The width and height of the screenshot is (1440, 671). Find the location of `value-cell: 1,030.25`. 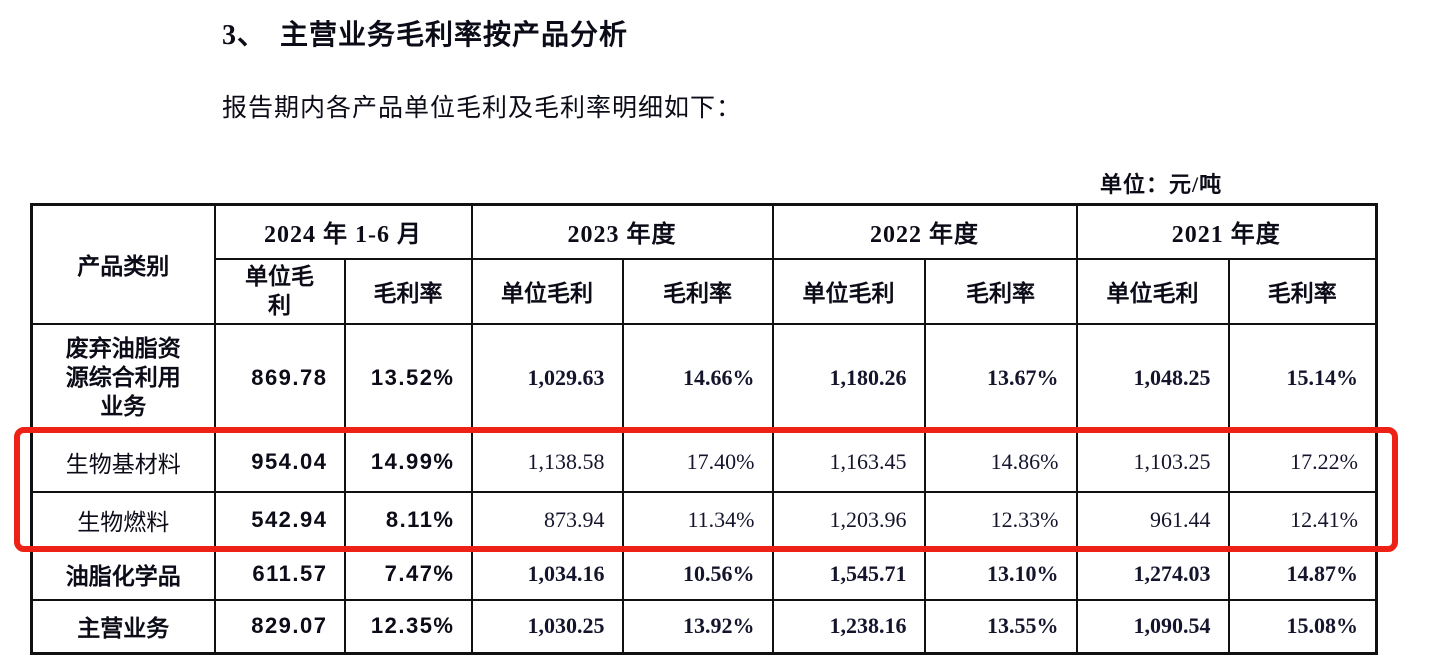

value-cell: 1,030.25 is located at coordinates (547, 626).